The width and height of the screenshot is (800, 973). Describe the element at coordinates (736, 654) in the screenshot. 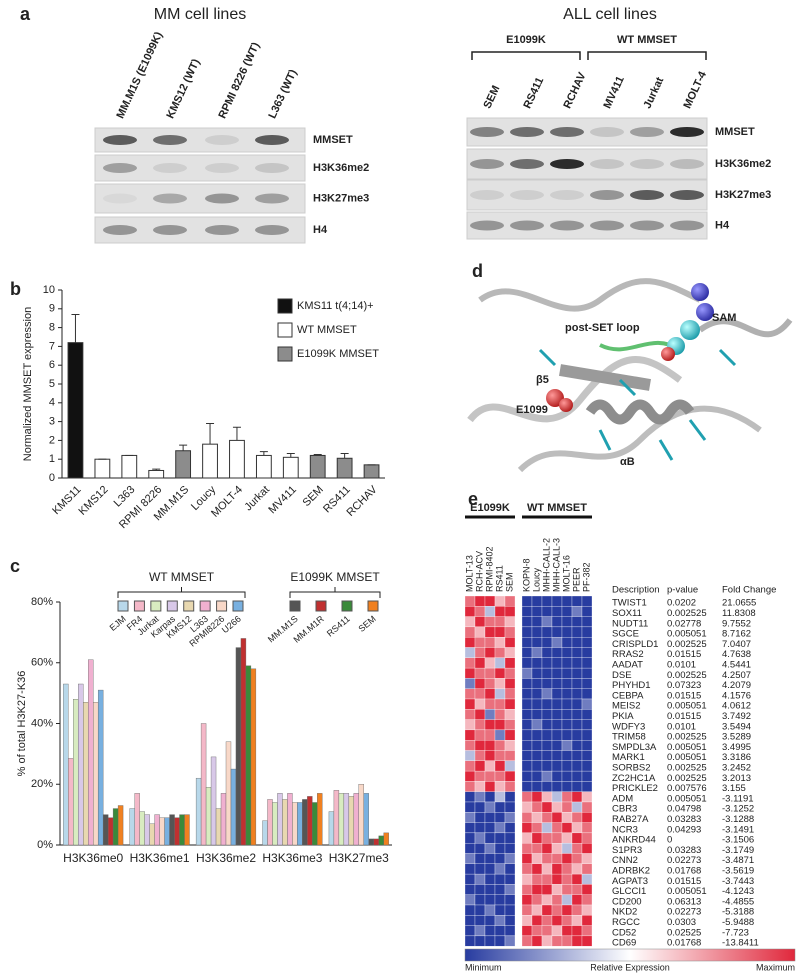

I see `table-cell: 4.7638` at that location.